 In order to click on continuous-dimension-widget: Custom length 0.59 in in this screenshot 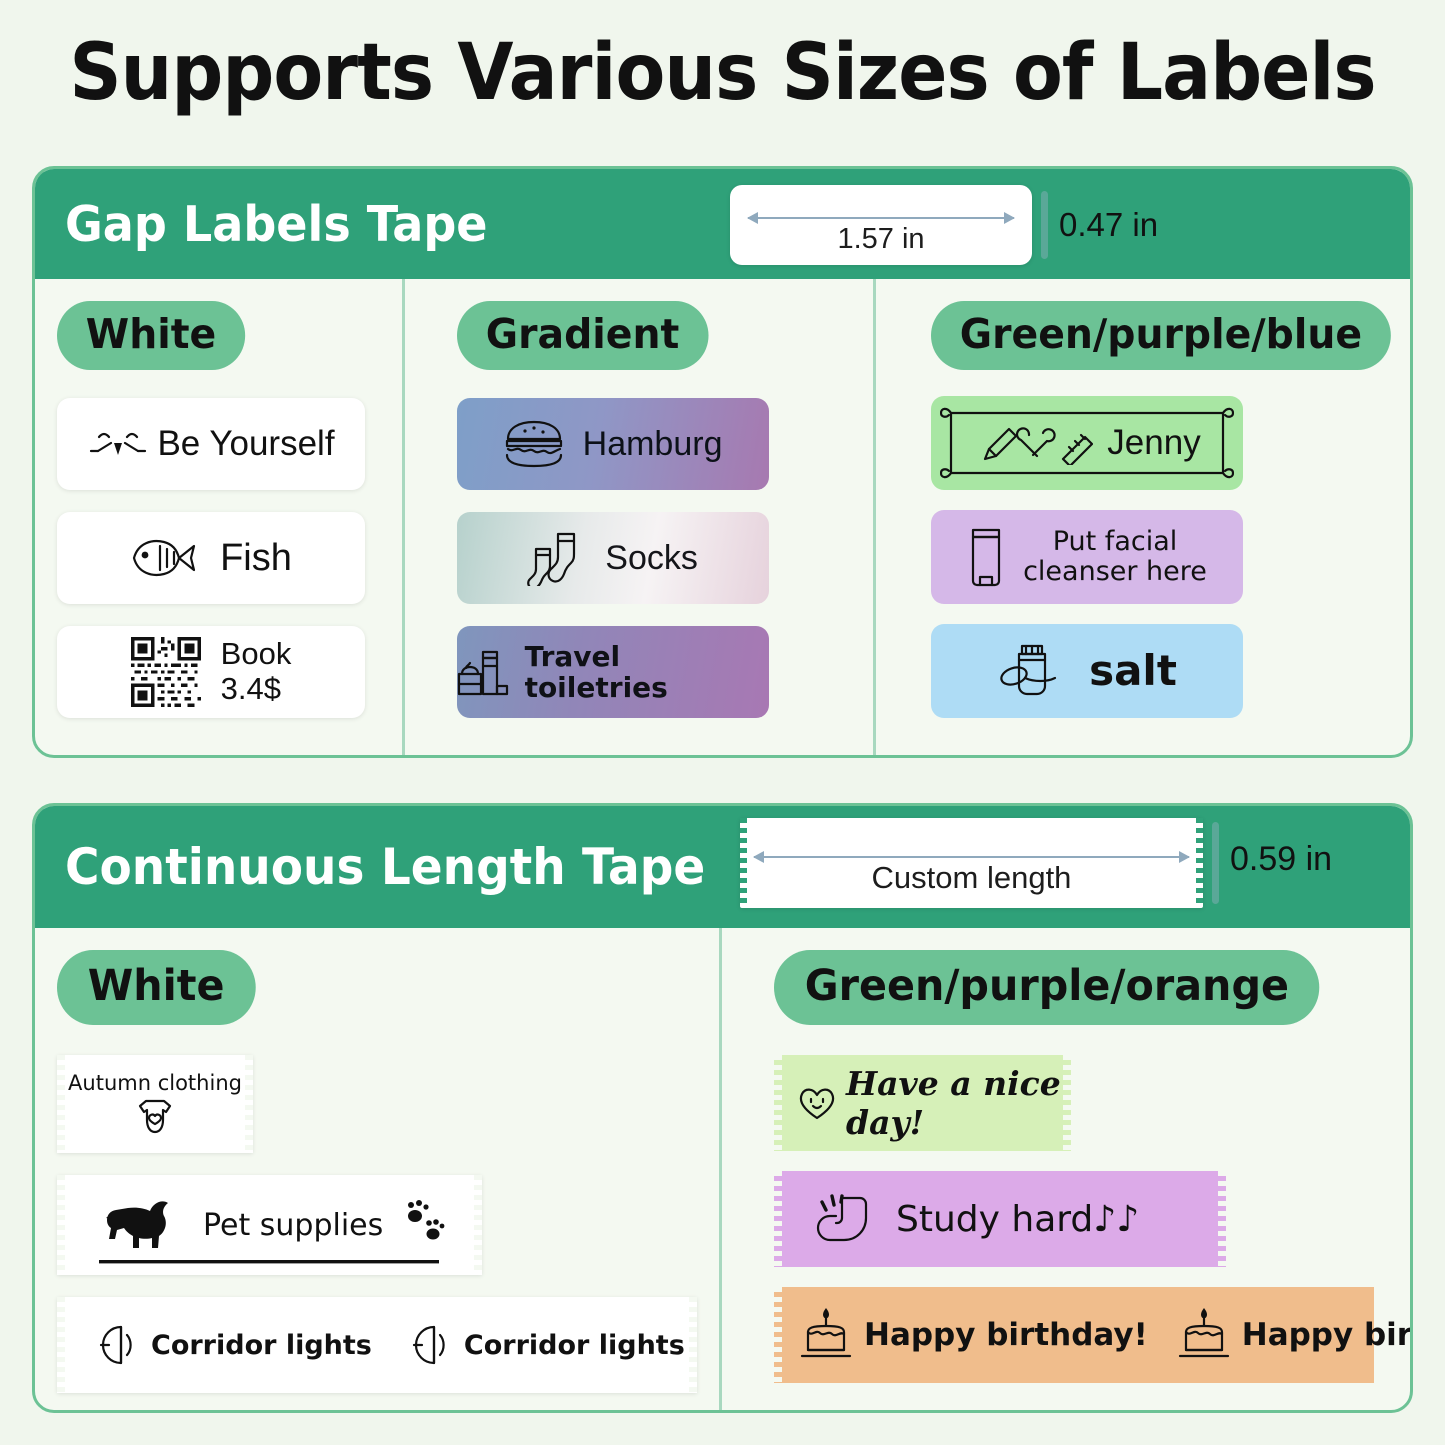, I will do `click(1036, 863)`.